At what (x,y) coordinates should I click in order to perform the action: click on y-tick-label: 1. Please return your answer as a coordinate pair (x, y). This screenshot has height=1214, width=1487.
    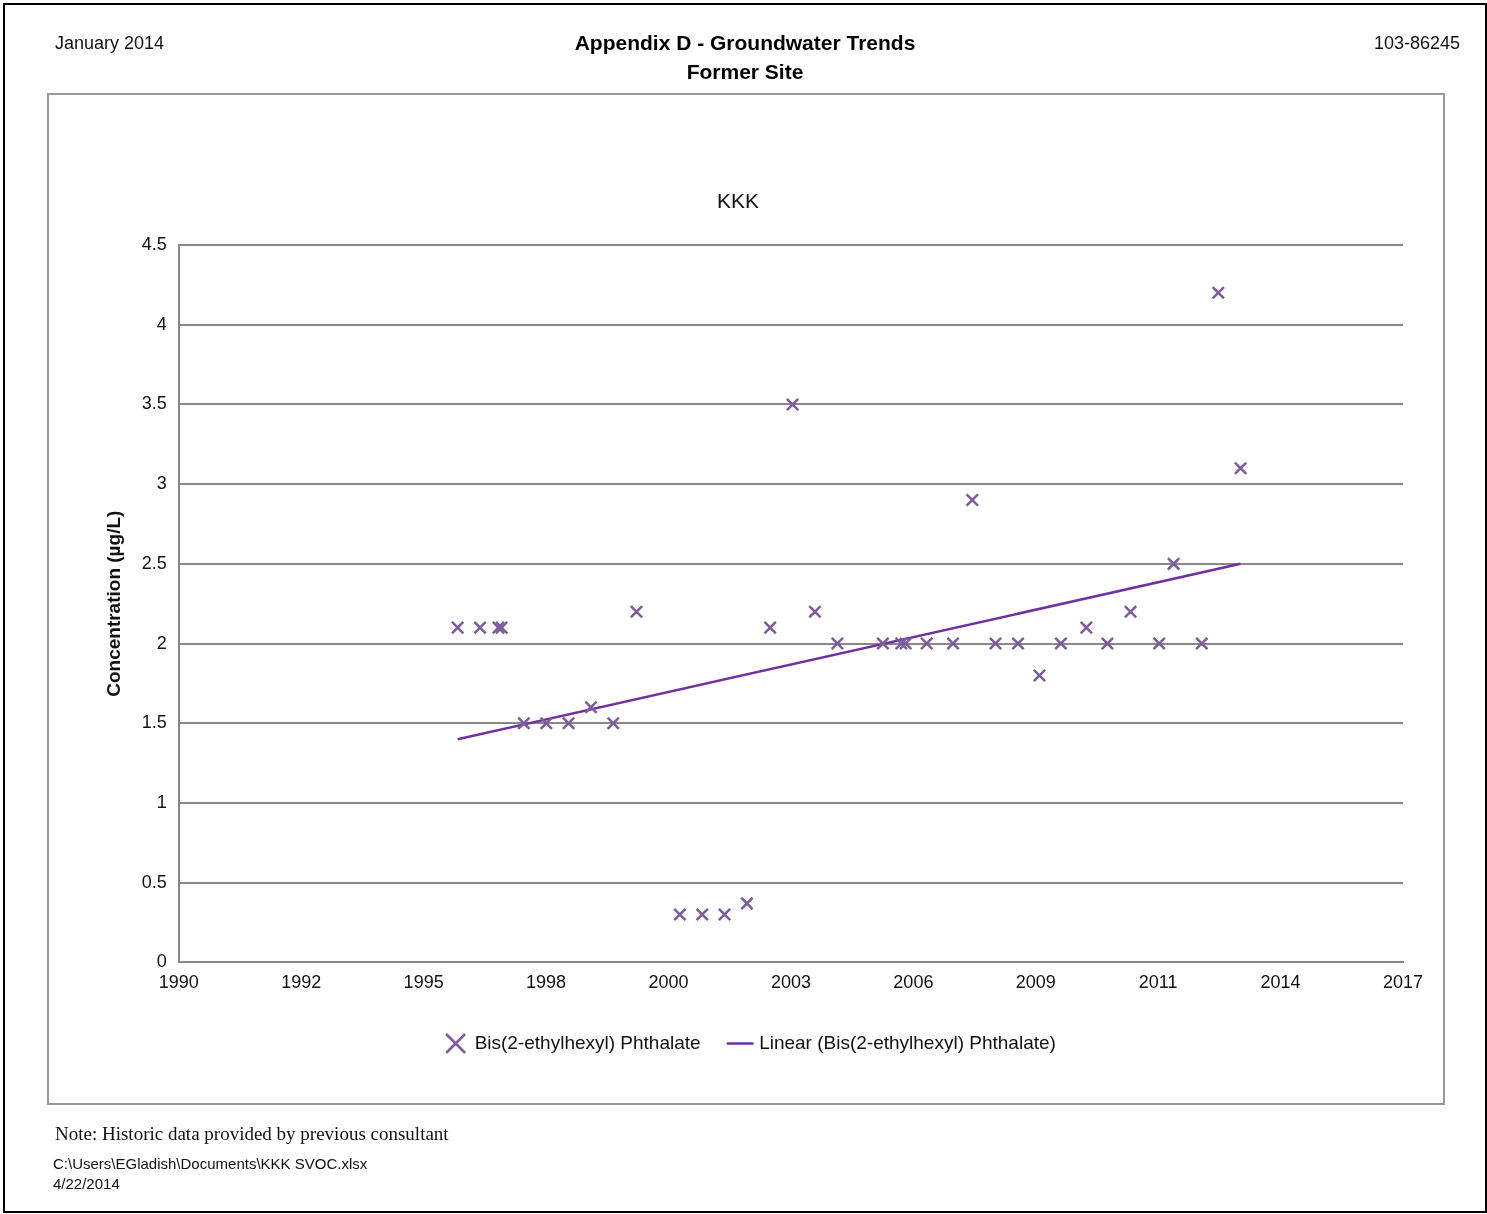
    Looking at the image, I should click on (161, 801).